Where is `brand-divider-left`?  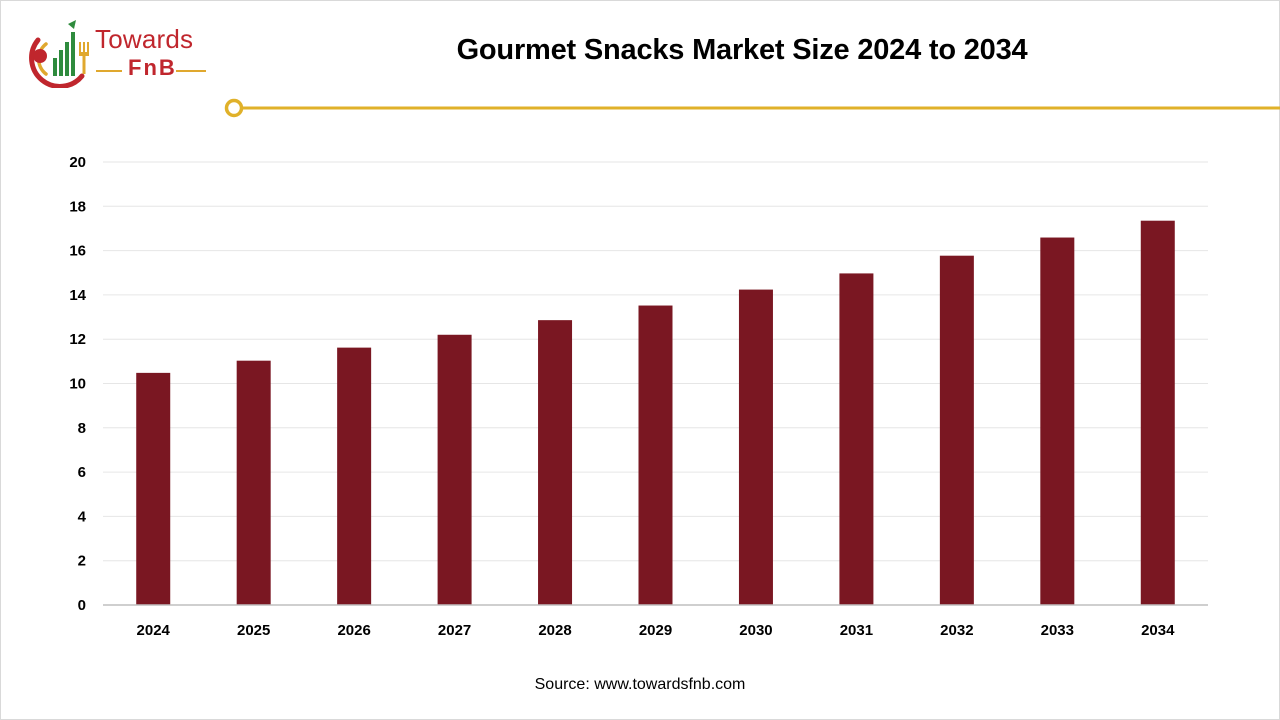
brand-divider-left is located at coordinates (109, 71).